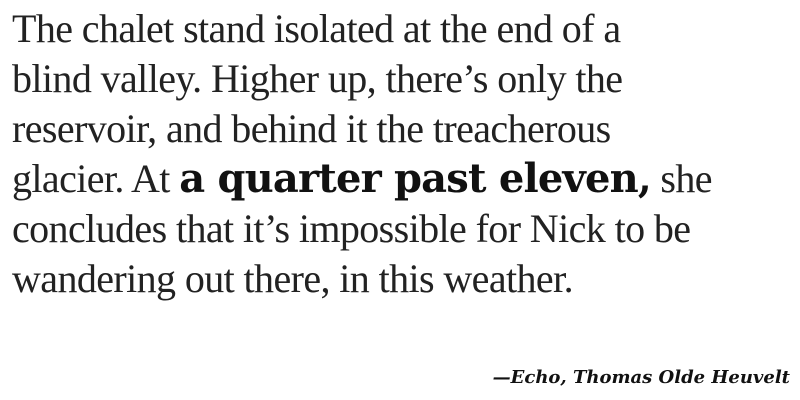 The width and height of the screenshot is (800, 400). I want to click on quote-line-6: wandering out there, in this weather., so click(293, 278).